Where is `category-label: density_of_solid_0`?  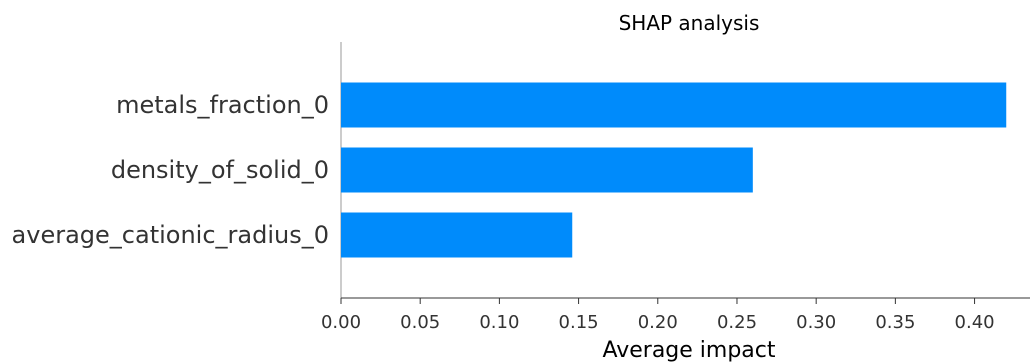
category-label: density_of_solid_0 is located at coordinates (220, 170).